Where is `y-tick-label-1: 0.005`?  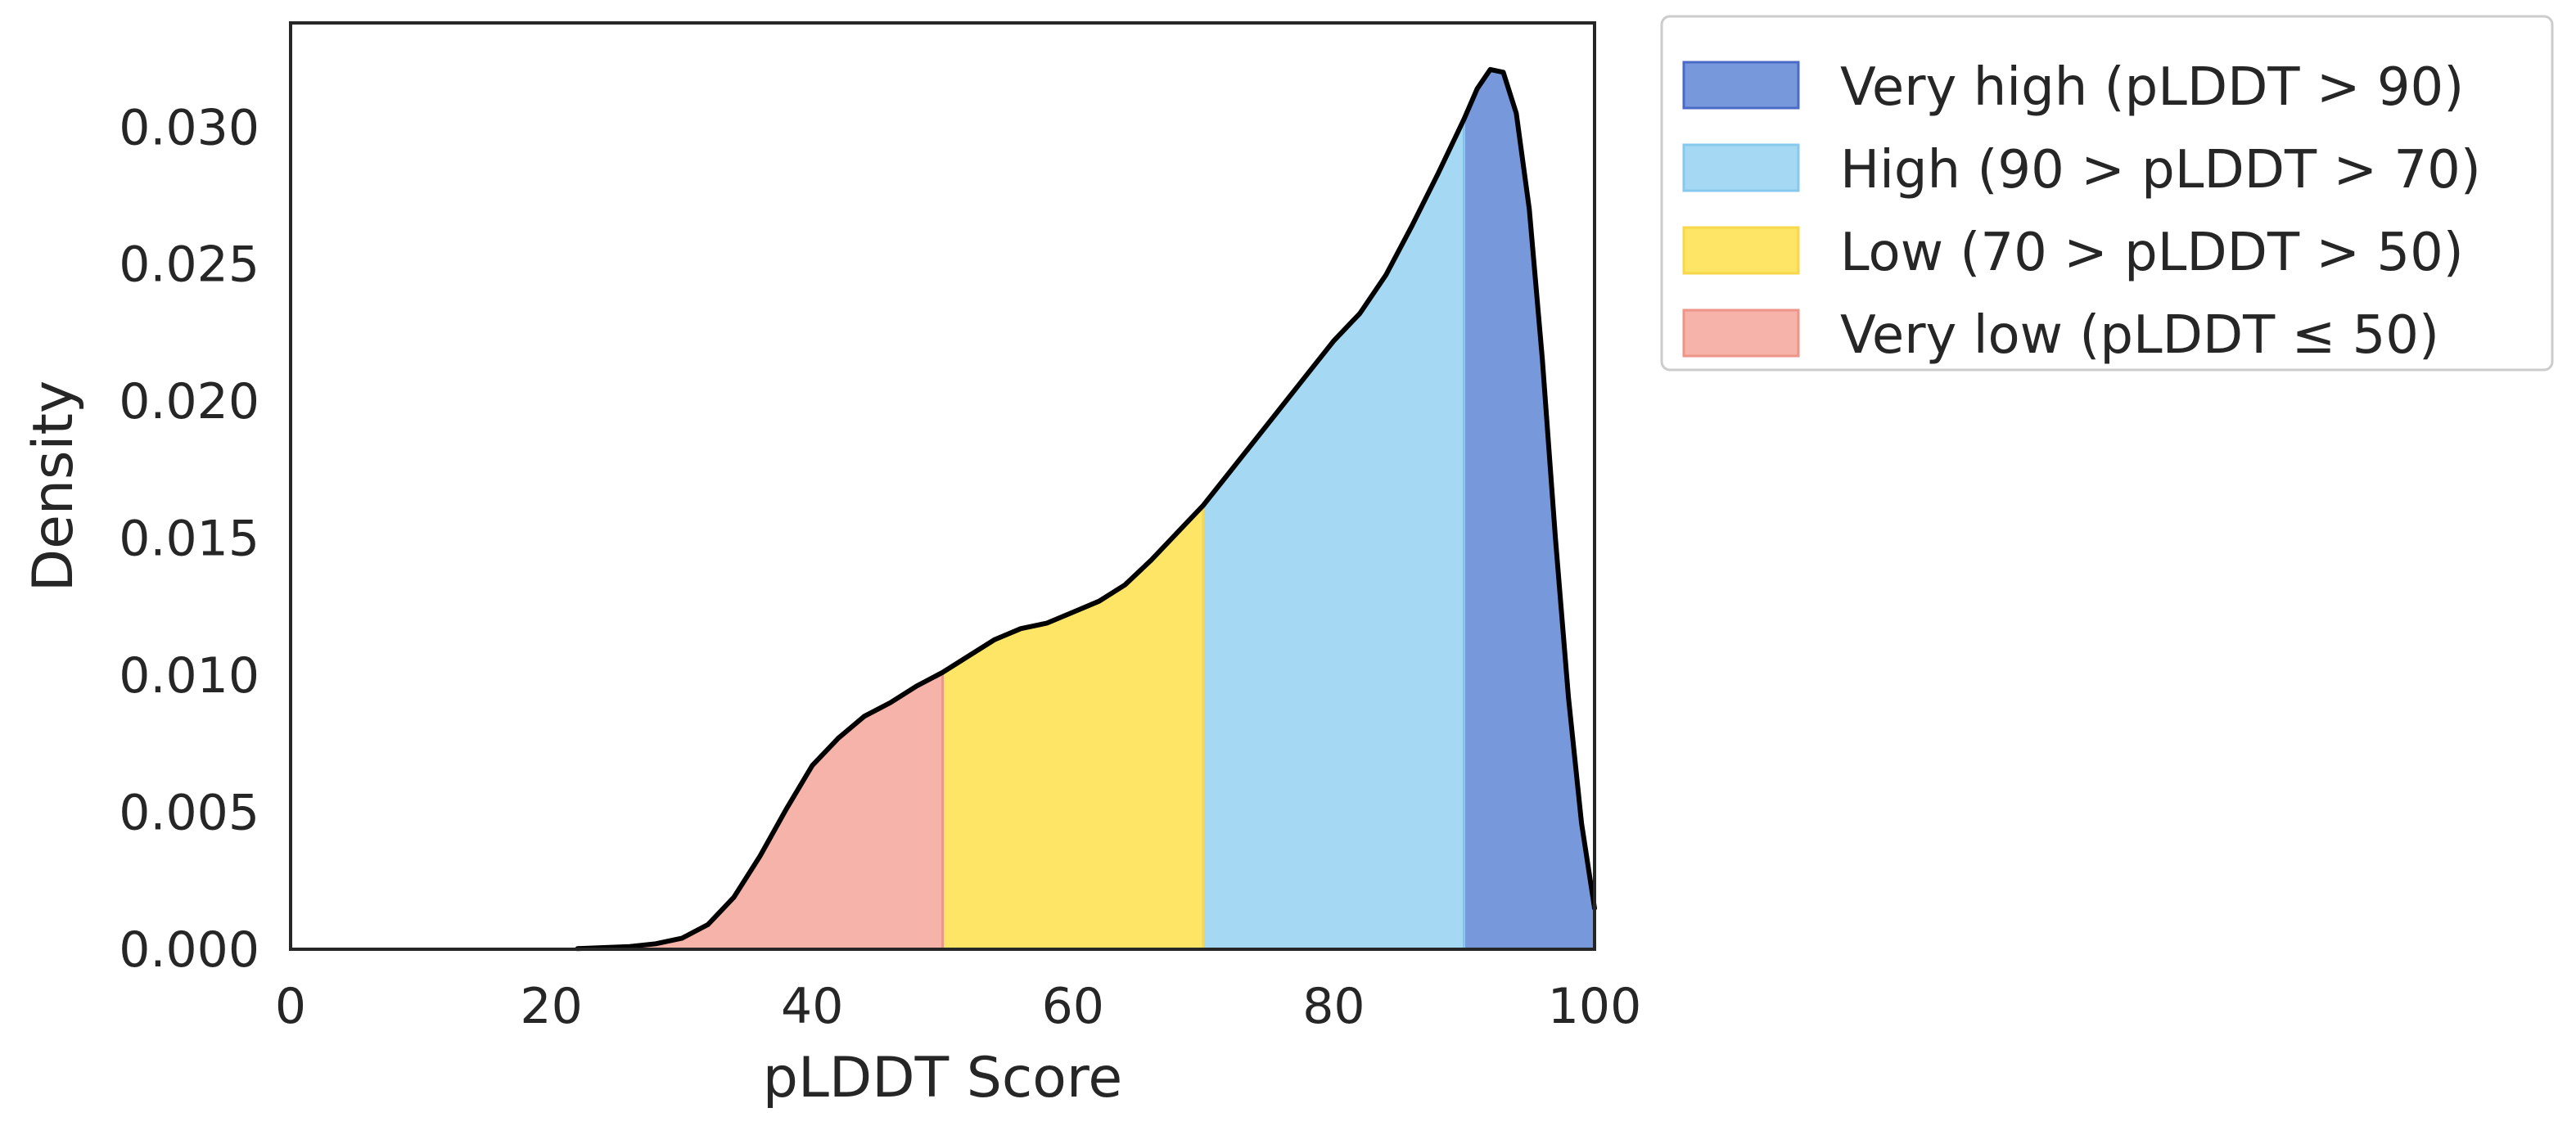 y-tick-label-1: 0.005 is located at coordinates (189, 813).